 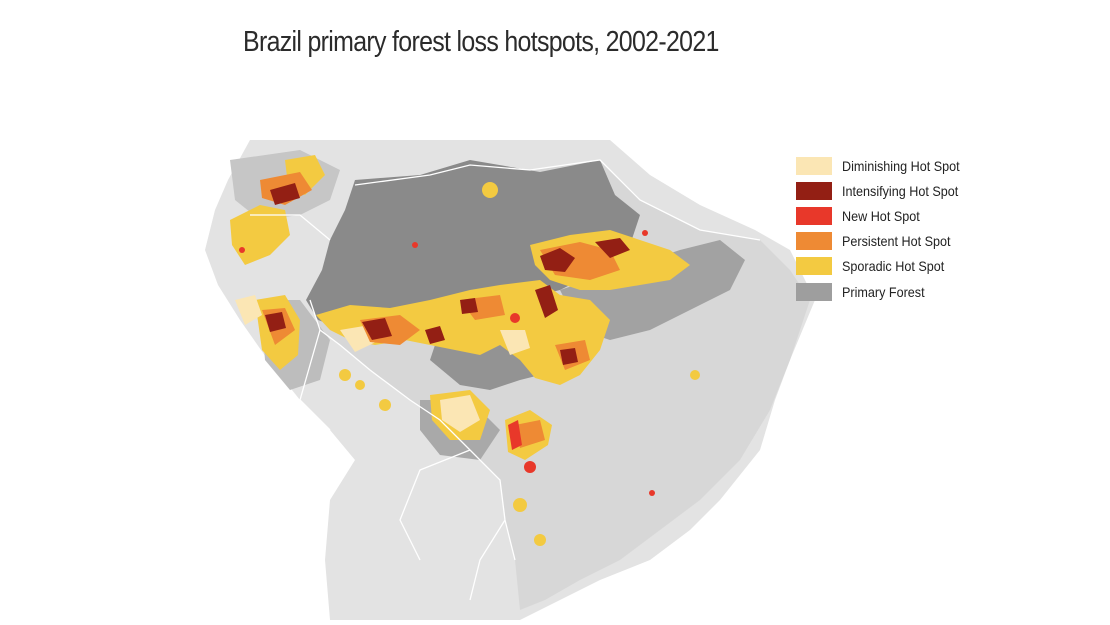 I want to click on hotspot-diminishing, so click(x=382, y=363).